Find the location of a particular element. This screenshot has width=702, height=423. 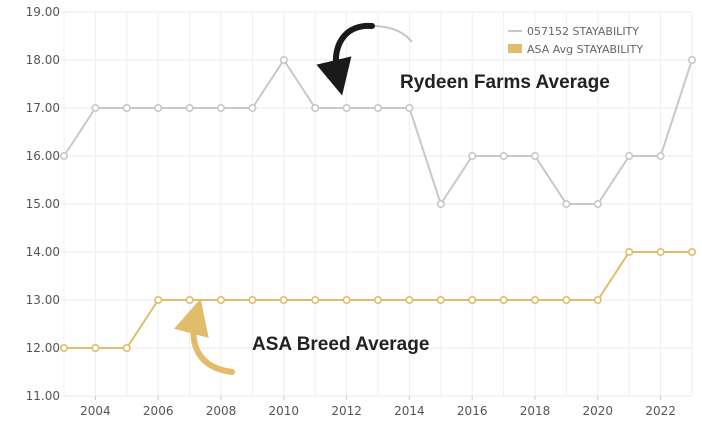

x-tick-label: 2014 is located at coordinates (409, 411).